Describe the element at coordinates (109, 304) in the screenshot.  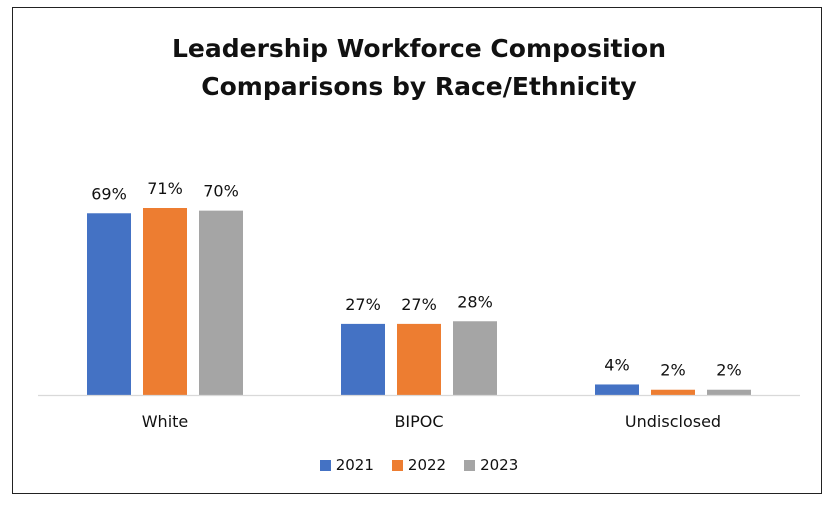
I see `bar-white-2021` at that location.